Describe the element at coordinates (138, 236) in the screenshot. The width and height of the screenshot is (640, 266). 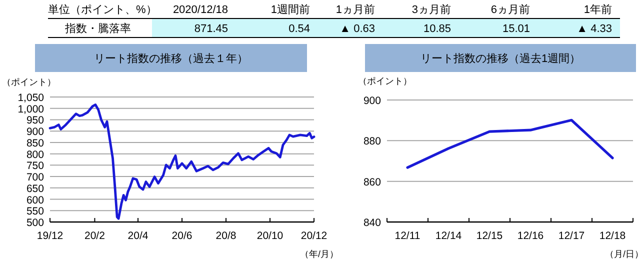
I see `x-tick-label: 20/4` at that location.